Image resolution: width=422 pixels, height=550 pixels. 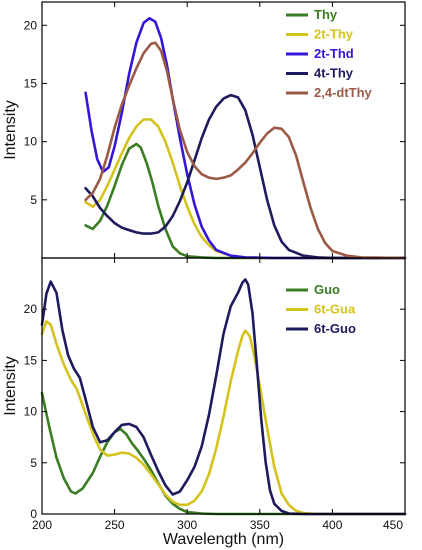 What do you see at coordinates (217, 525) in the screenshot?
I see `bottom-x-tick-labels: 200 250 300 350 400 450` at bounding box center [217, 525].